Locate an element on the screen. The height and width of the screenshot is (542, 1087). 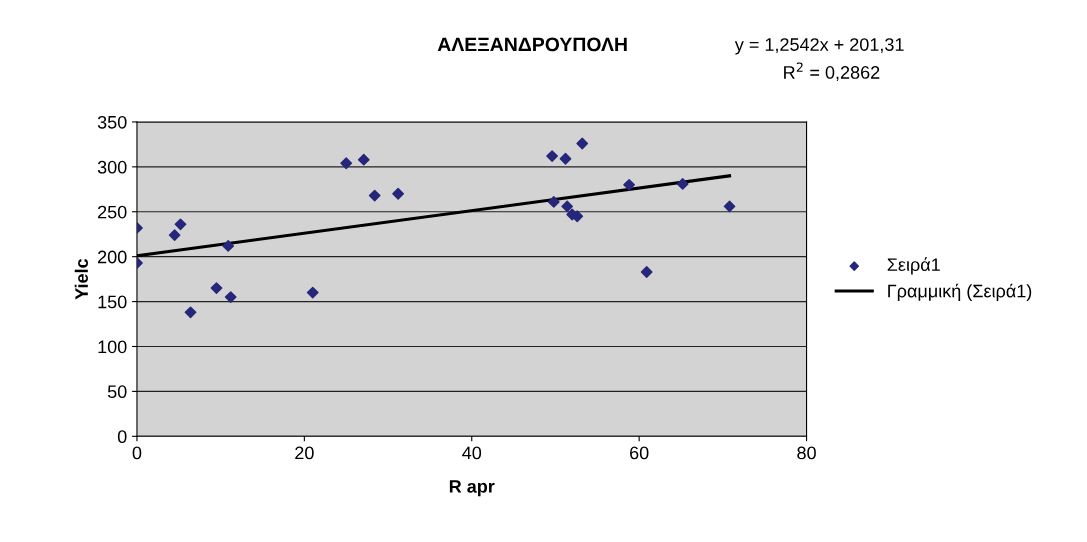
legend-label: Γραμμική (Σειρά1) is located at coordinates (960, 292).